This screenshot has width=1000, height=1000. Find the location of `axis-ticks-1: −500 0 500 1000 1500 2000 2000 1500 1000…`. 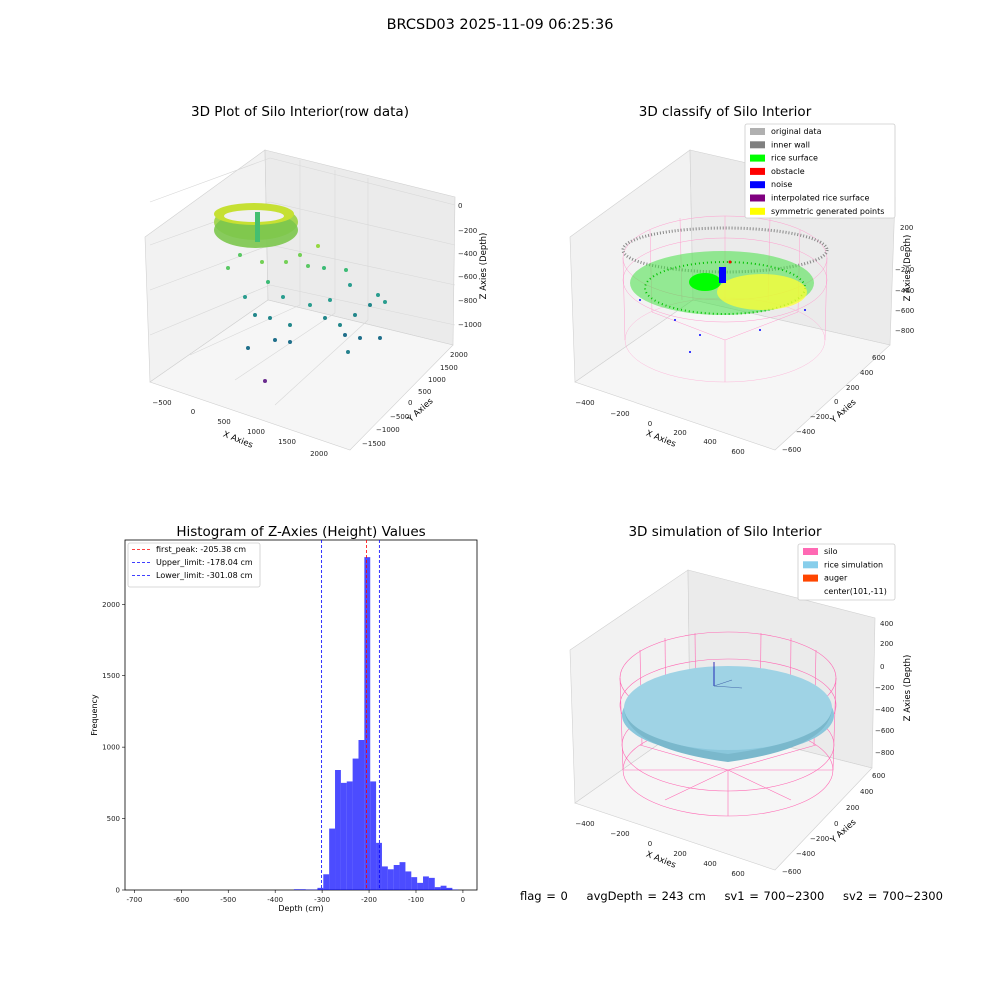

axis-ticks-1: −500 0 500 1000 1500 2000 2000 1500 1000… is located at coordinates (316, 330).